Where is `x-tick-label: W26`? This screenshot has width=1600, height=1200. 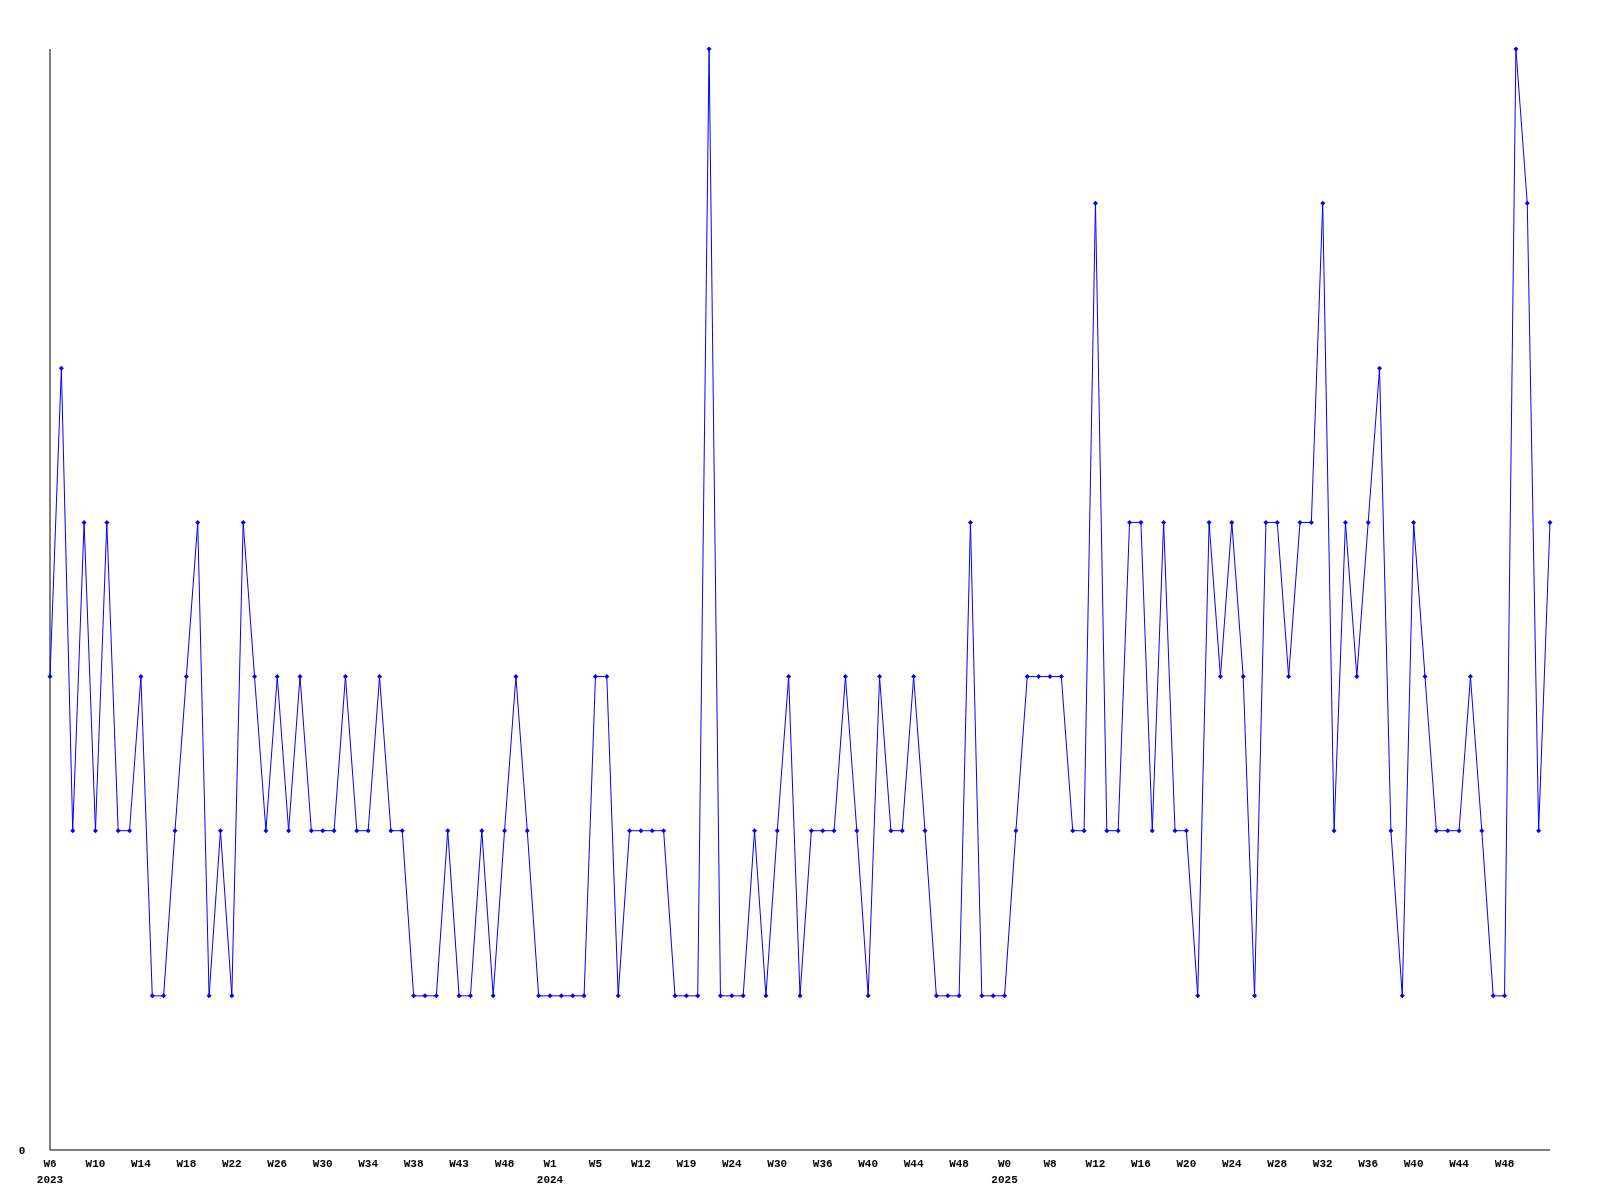 x-tick-label: W26 is located at coordinates (277, 1164).